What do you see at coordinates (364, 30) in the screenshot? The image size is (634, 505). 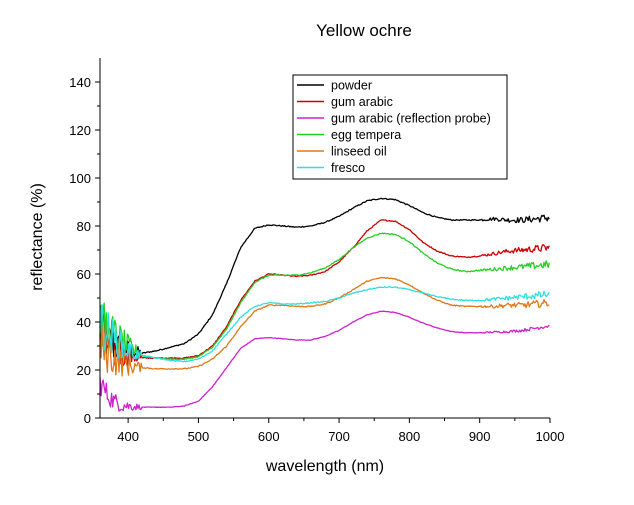 I see `chart-title: Yellow ochre` at bounding box center [364, 30].